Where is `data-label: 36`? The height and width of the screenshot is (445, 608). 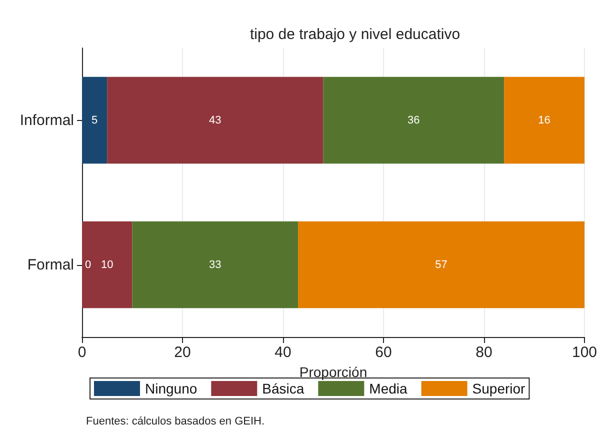
data-label: 36 is located at coordinates (414, 120).